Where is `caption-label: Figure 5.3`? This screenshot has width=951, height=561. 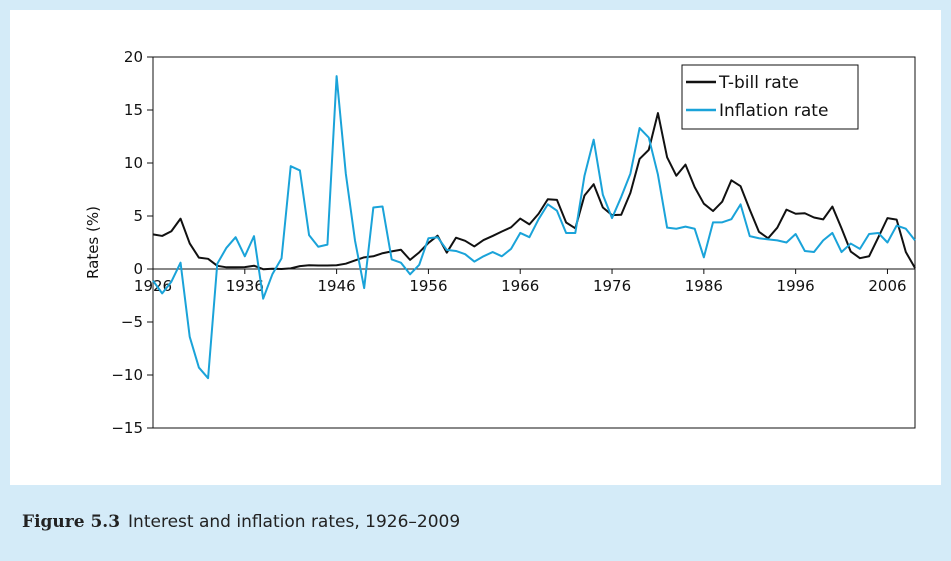
caption-label: Figure 5.3 is located at coordinates (71, 522).